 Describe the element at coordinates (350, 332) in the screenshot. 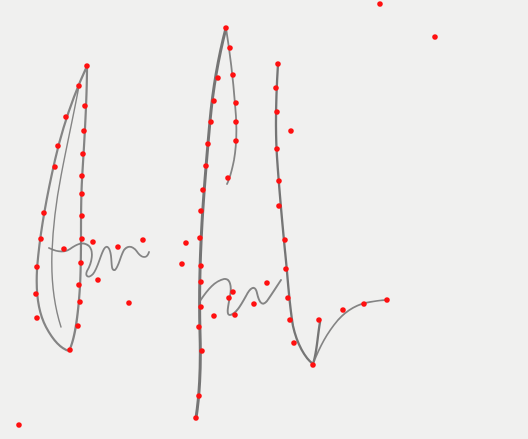

I see `tail-stroke` at that location.